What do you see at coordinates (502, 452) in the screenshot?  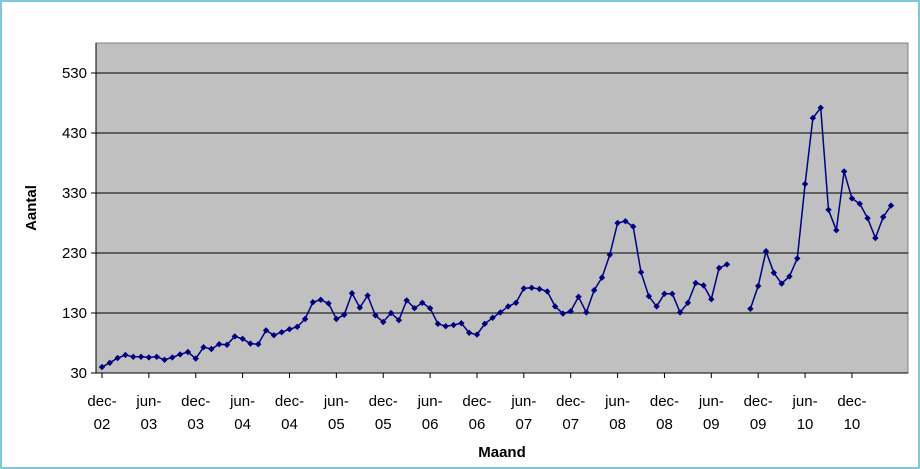 I see `x-axis-title: Maand` at bounding box center [502, 452].